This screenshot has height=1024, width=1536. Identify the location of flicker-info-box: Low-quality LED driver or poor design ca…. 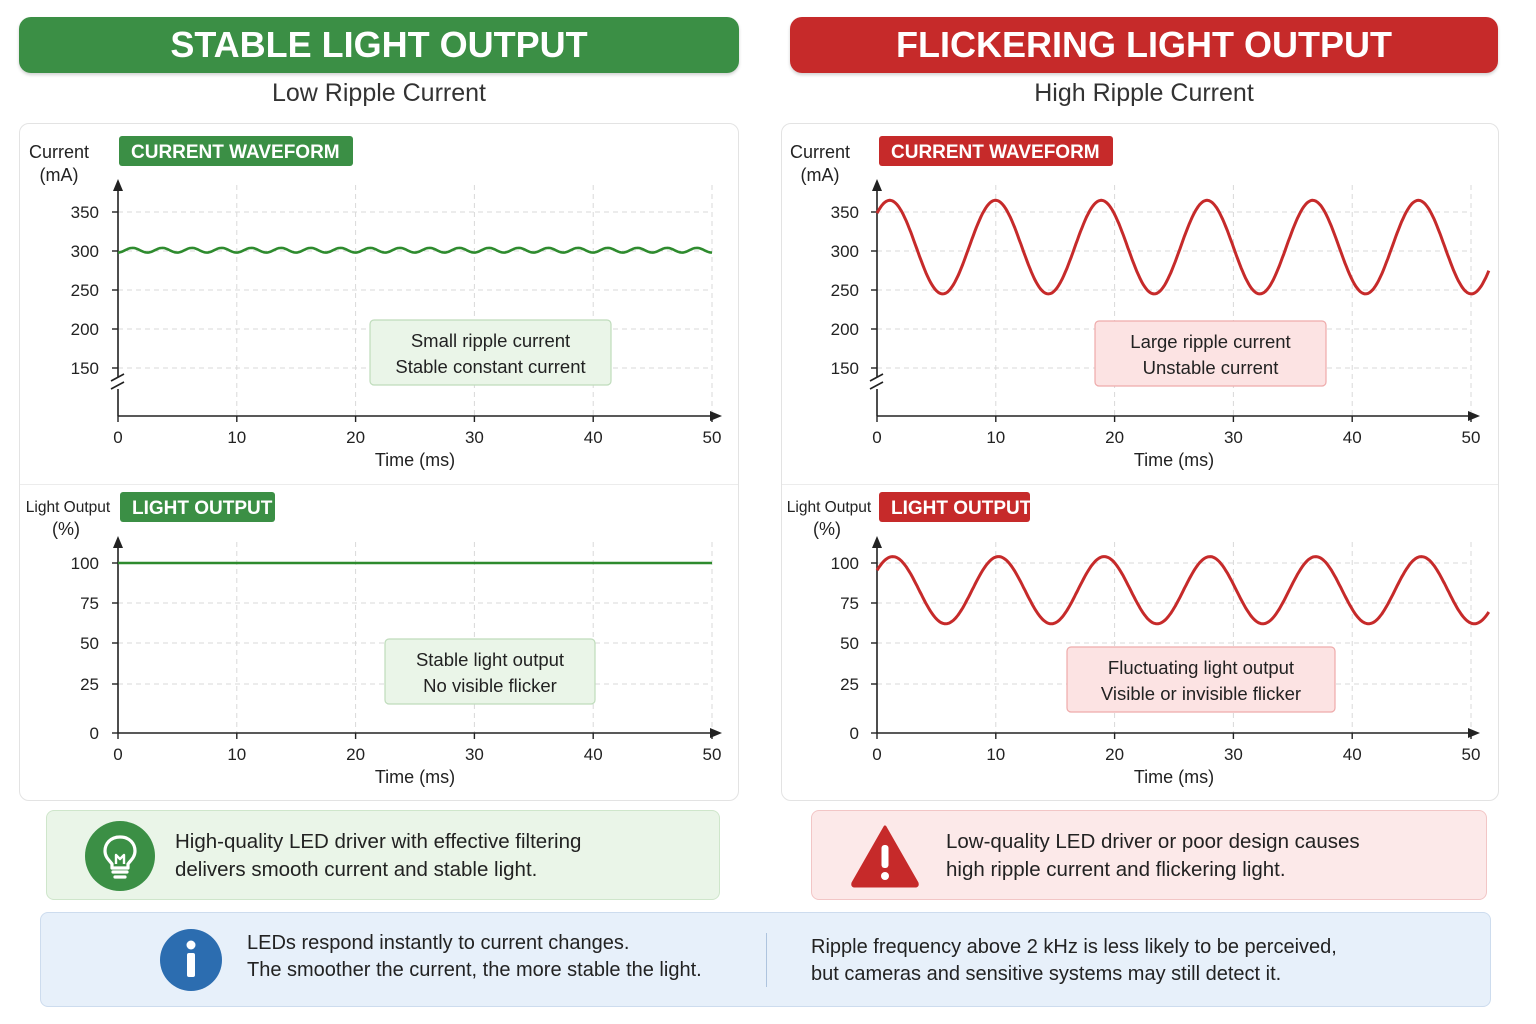
(1149, 855).